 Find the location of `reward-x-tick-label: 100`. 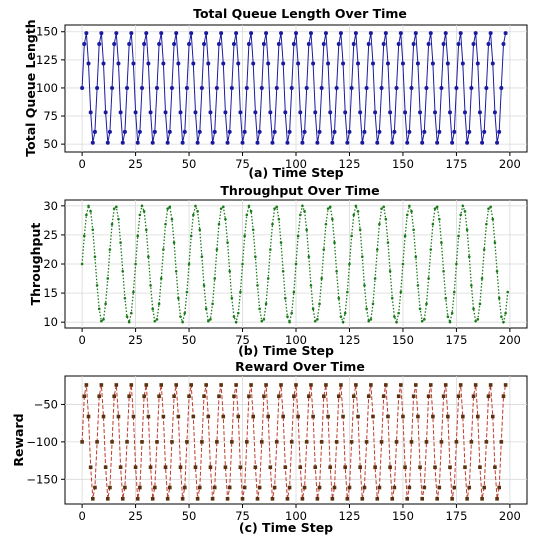

reward-x-tick-label: 100 is located at coordinates (296, 516).